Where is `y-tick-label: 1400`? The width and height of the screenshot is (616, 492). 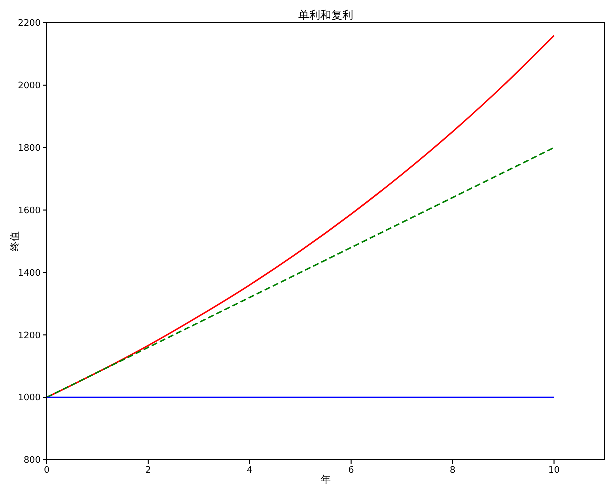
y-tick-label: 1400 is located at coordinates (30, 273).